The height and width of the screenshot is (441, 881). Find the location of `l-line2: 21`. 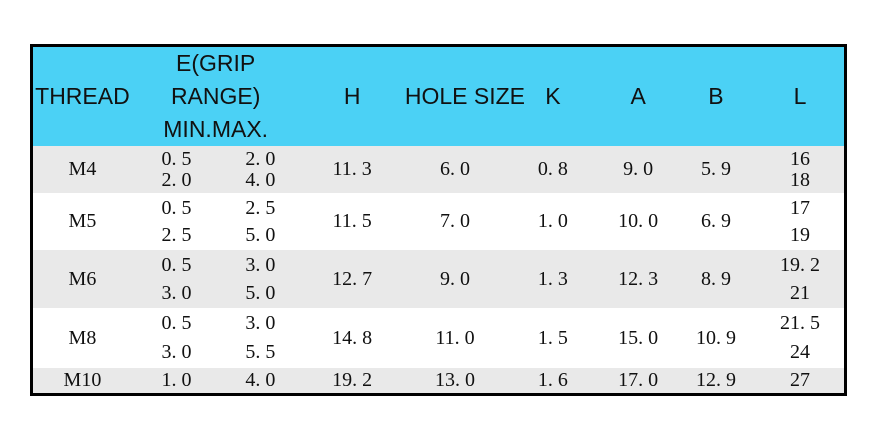

l-line2: 21 is located at coordinates (800, 293).